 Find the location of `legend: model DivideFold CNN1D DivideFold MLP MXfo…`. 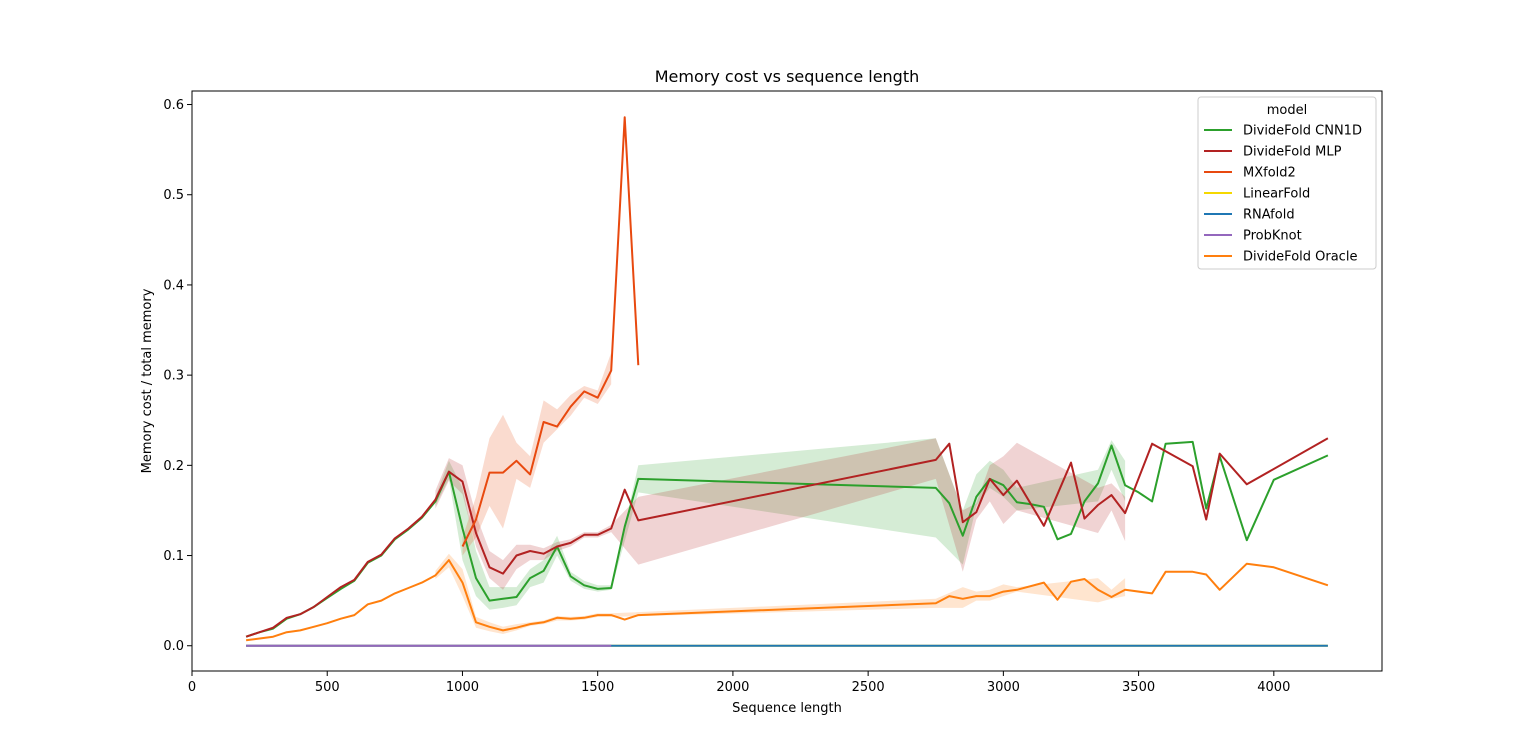

legend: model DivideFold CNN1D DivideFold MLP MXfo… is located at coordinates (1287, 183).